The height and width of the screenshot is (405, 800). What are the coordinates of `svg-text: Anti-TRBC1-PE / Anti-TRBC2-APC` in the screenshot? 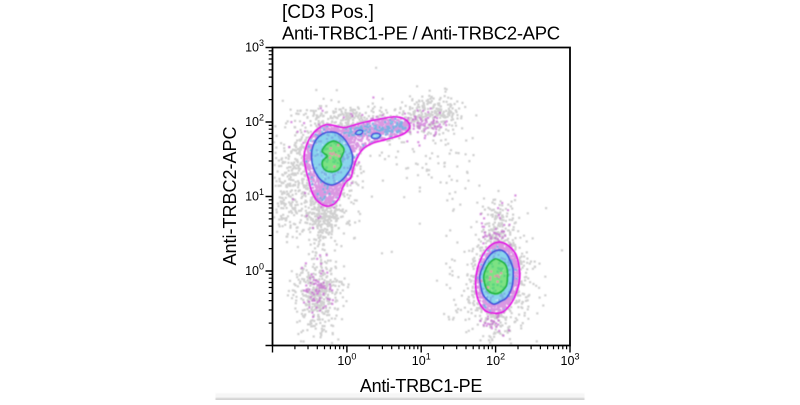 It's located at (421, 33).